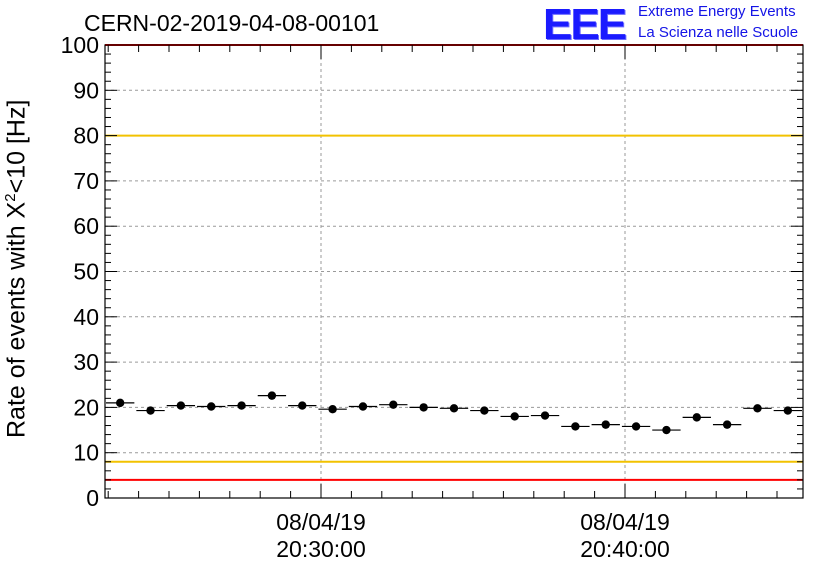 The height and width of the screenshot is (572, 836). Describe the element at coordinates (86, 226) in the screenshot. I see `y-tick-label: 60` at that location.